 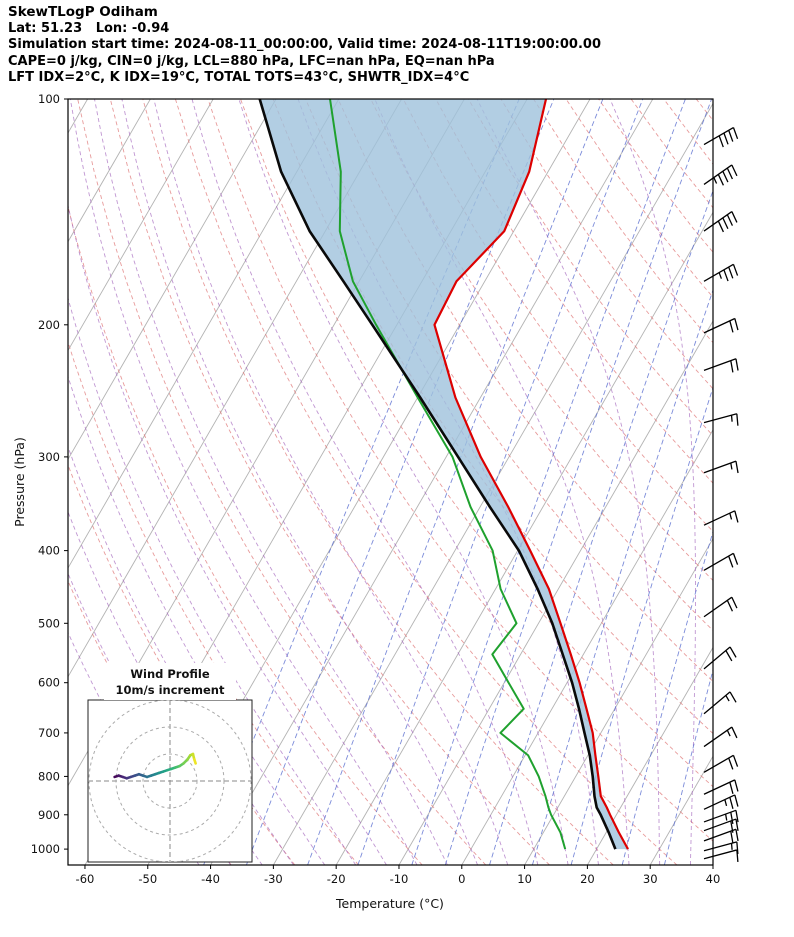 I want to click on hodograph-title: Wind Profile, so click(x=170, y=674).